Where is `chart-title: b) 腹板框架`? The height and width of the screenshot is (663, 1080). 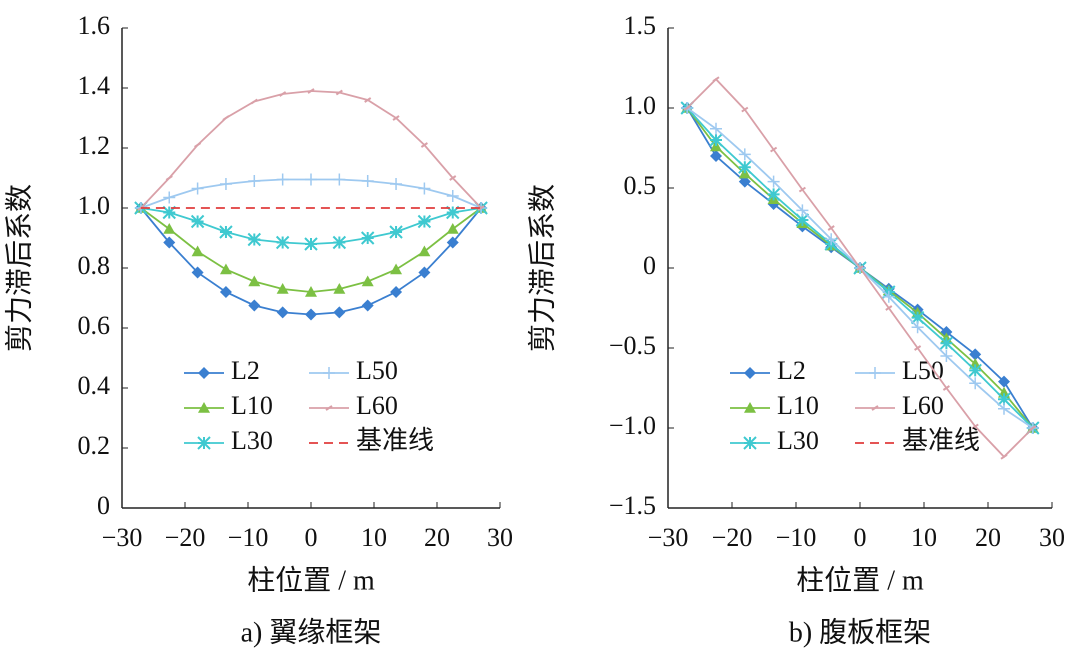 chart-title: b) 腹板框架 is located at coordinates (860, 632).